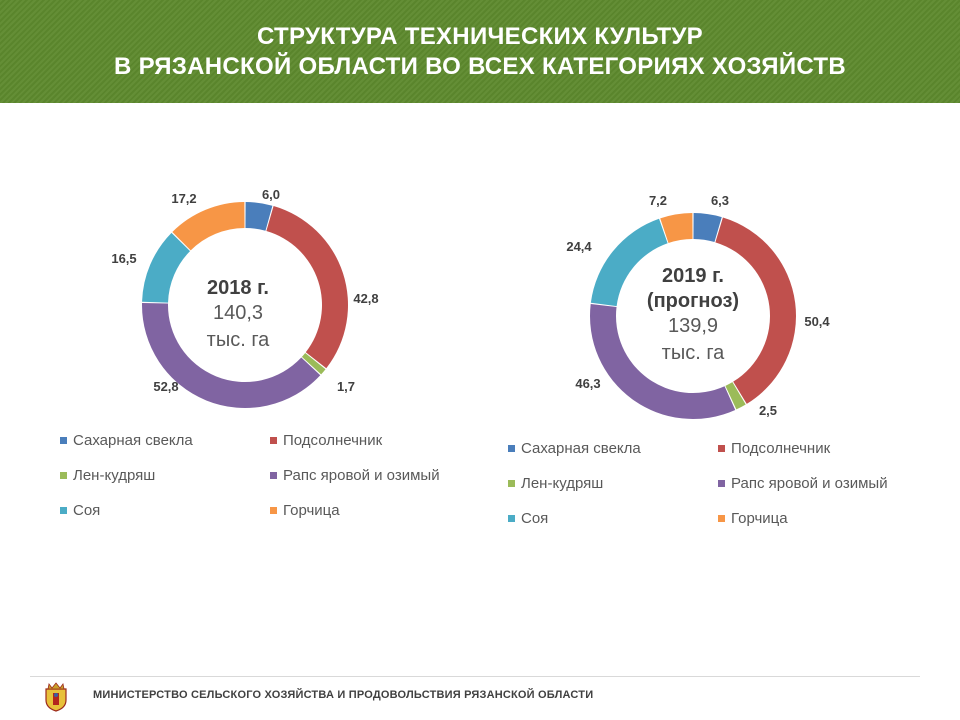  What do you see at coordinates (693, 326) in the screenshot?
I see `center-value-2019: 139,9` at bounding box center [693, 326].